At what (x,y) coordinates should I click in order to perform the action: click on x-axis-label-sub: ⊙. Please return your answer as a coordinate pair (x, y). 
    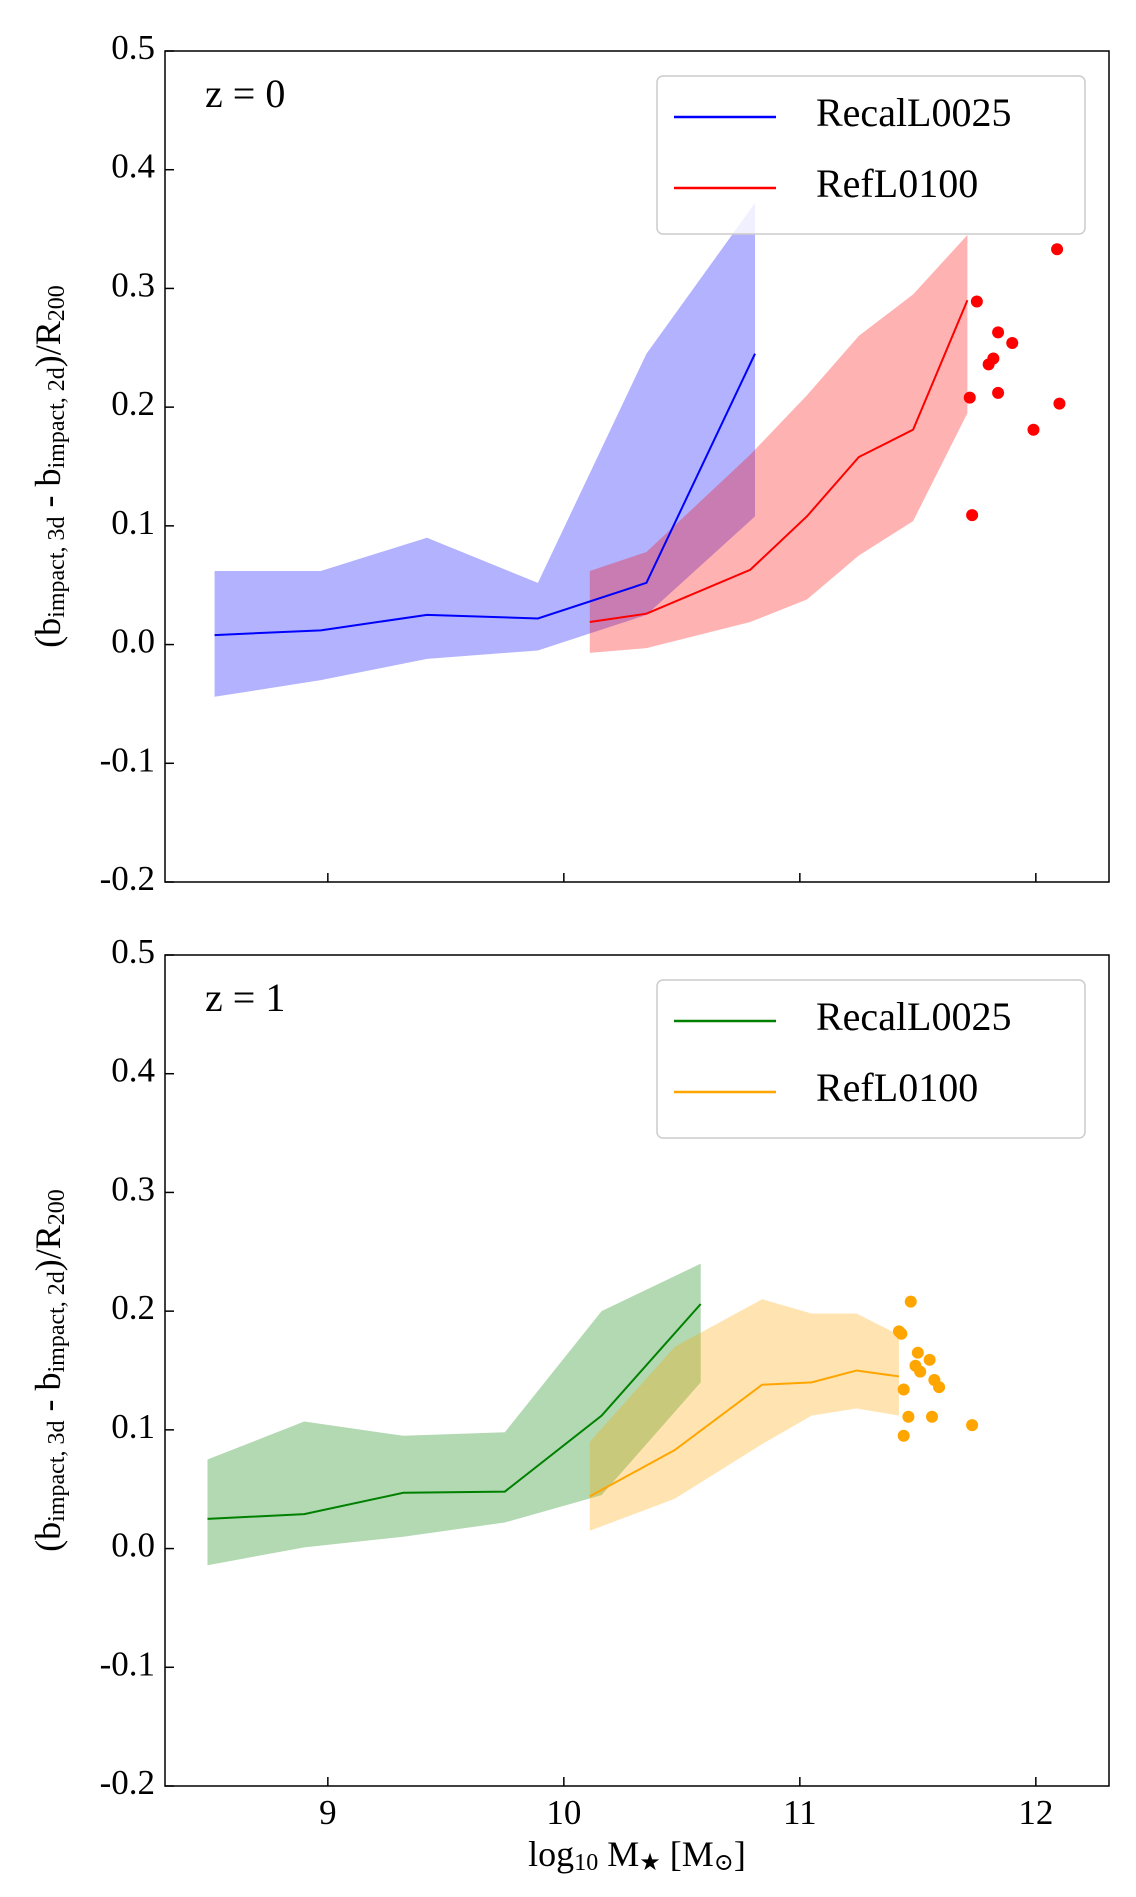
    Looking at the image, I should click on (724, 1863).